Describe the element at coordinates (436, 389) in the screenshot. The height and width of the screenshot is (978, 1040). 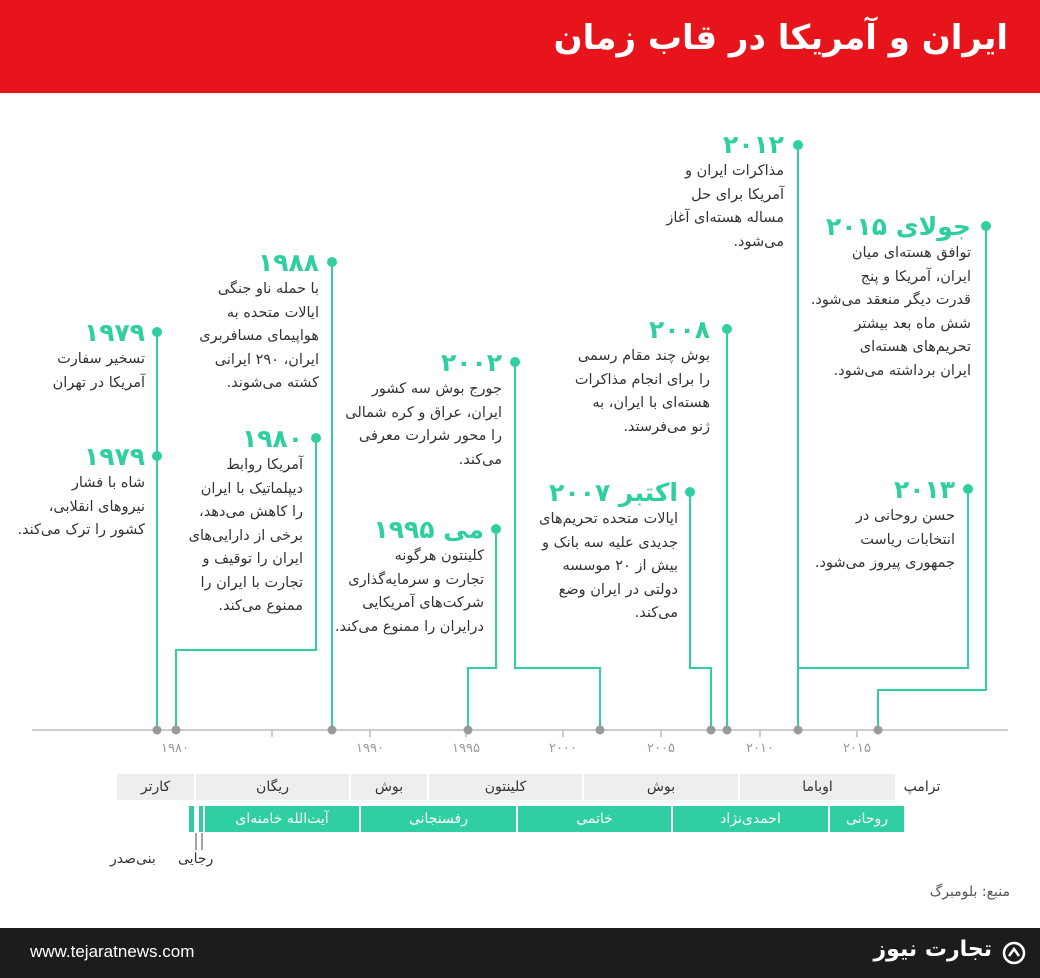
I see `event-text-line: جورج بوش سه کشور` at that location.